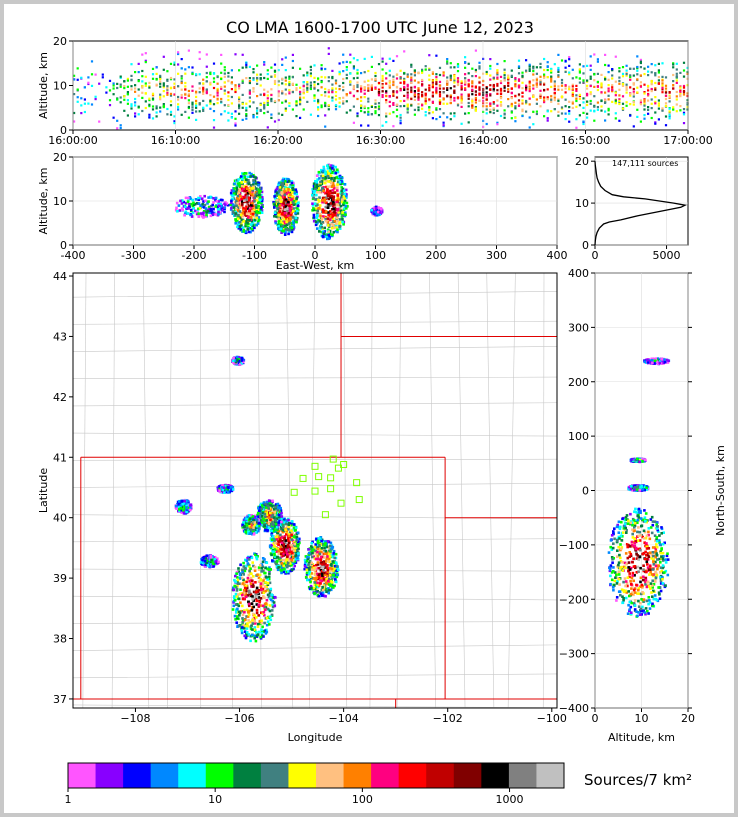 The width and height of the screenshot is (738, 817). Describe the element at coordinates (585, 140) in the screenshot. I see `x-tick-label: 16:50:00` at that location.